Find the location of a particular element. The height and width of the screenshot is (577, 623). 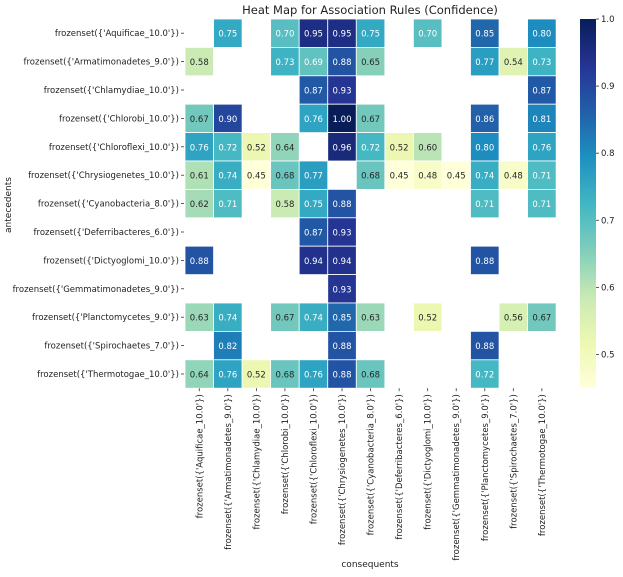

x-tick-label: frozenset({'Aquificae_10.0'}) is located at coordinates (200, 456).